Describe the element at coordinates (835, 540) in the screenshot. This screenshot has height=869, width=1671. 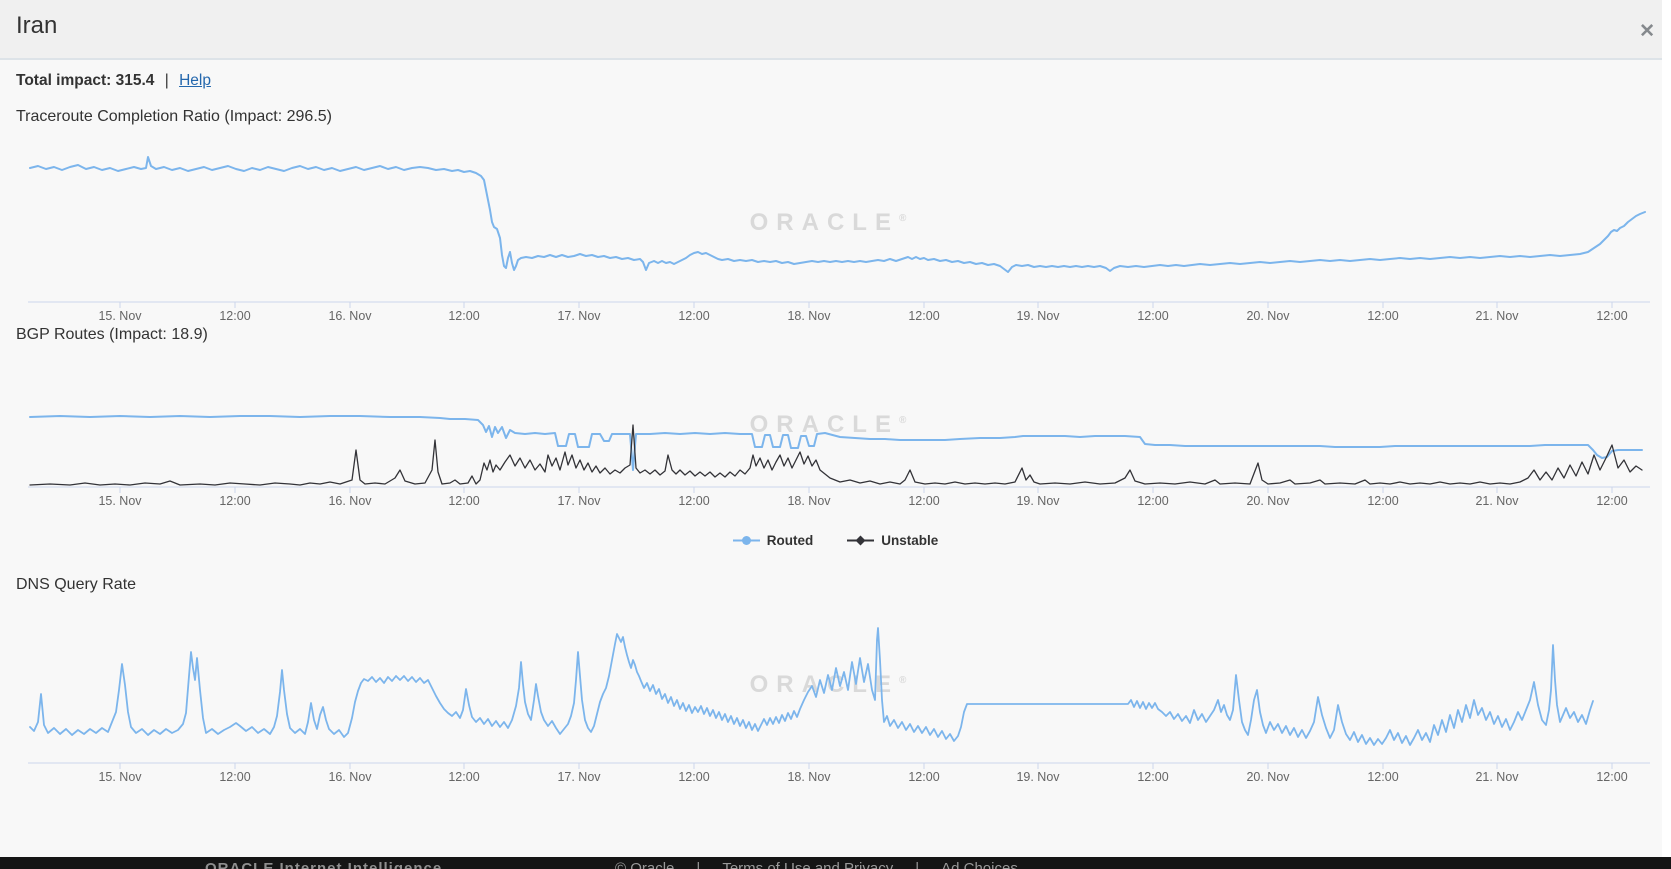
I see `bgp-legend: Routed Unstable` at that location.